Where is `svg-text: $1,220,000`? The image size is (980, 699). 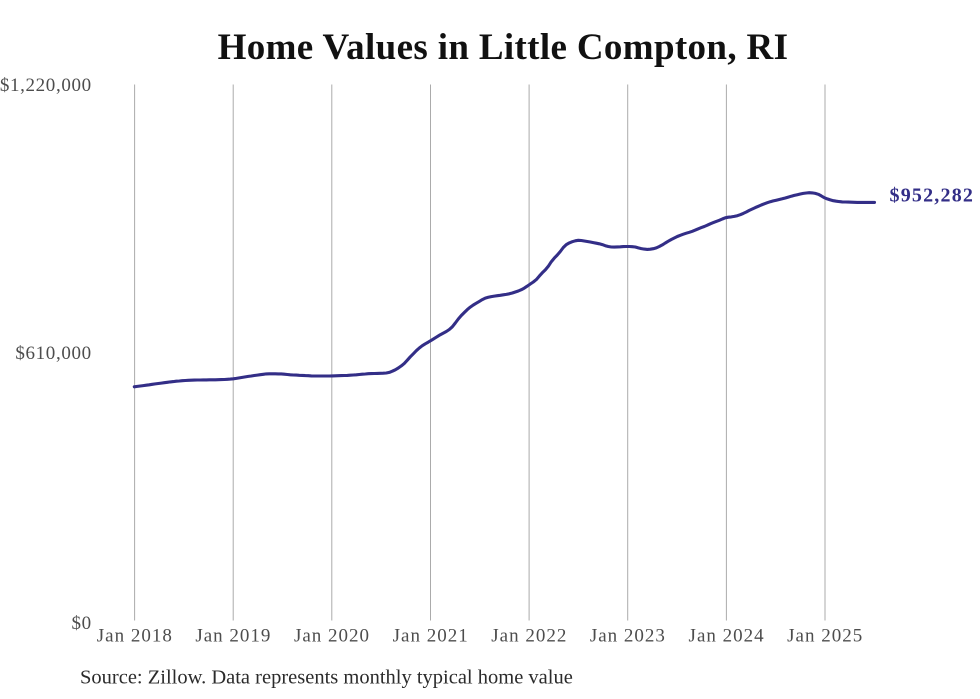 svg-text: $1,220,000 is located at coordinates (46, 85).